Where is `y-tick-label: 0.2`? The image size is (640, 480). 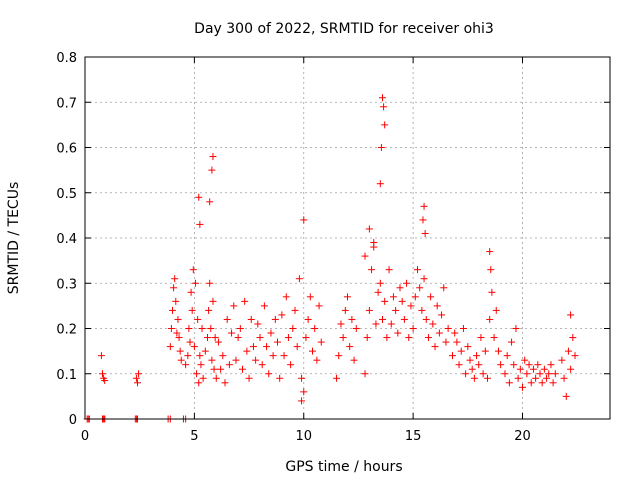
y-tick-label: 0.2 is located at coordinates (66, 330).